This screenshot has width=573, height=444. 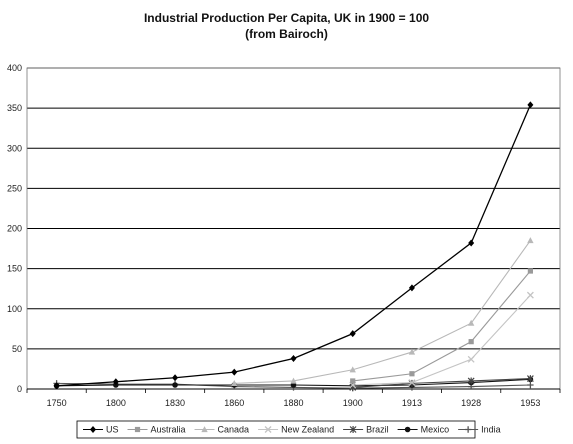 I want to click on y-tick-label: 200, so click(x=14, y=229).